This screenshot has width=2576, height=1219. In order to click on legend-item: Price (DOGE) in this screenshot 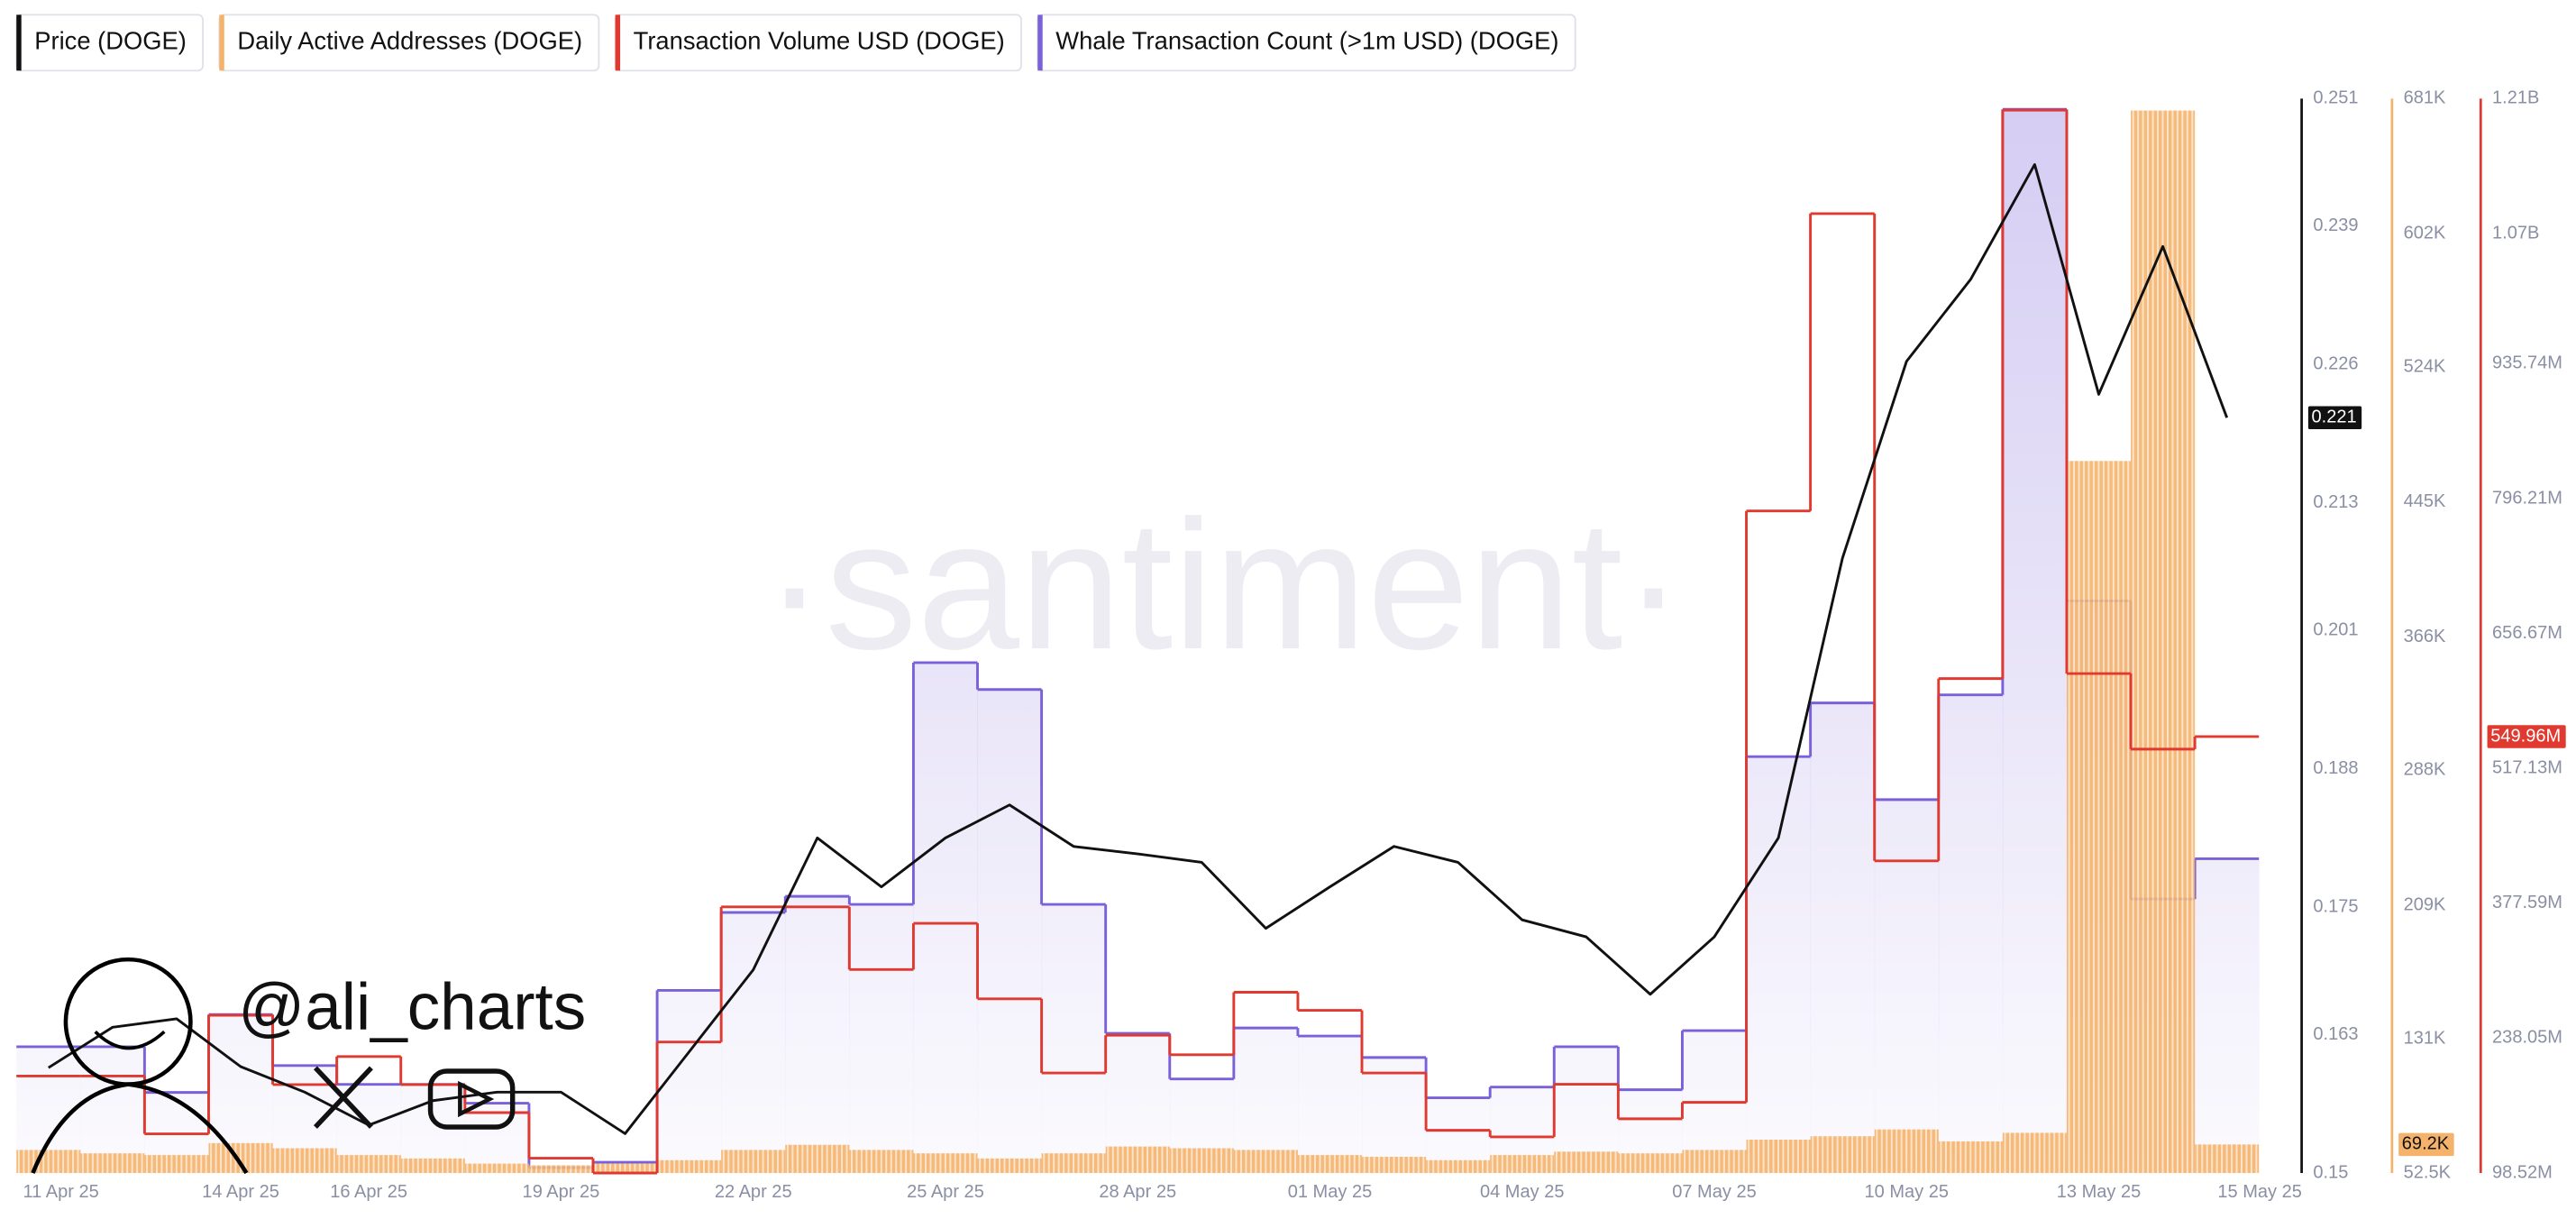, I will do `click(109, 43)`.